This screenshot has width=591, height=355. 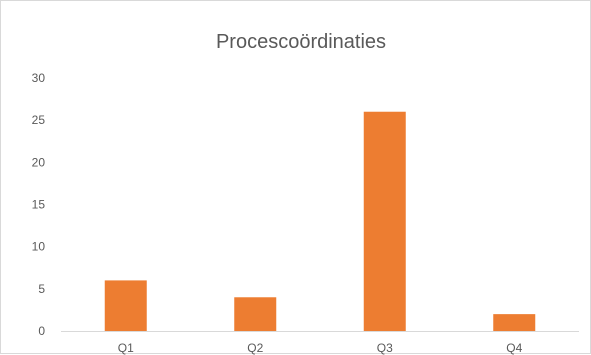 I want to click on x-tick-label: Q3, so click(x=385, y=348).